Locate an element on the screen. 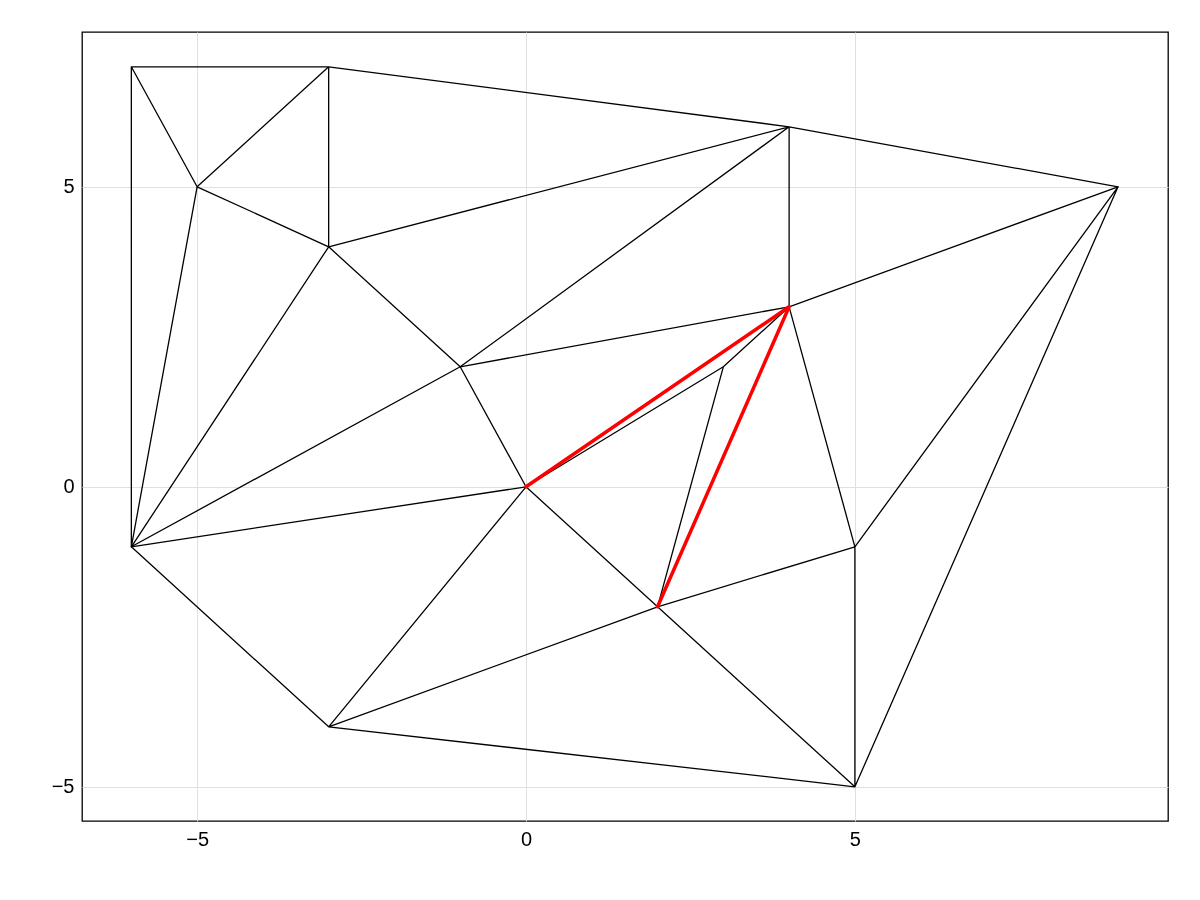  x-tick-label: 0 is located at coordinates (526, 838).